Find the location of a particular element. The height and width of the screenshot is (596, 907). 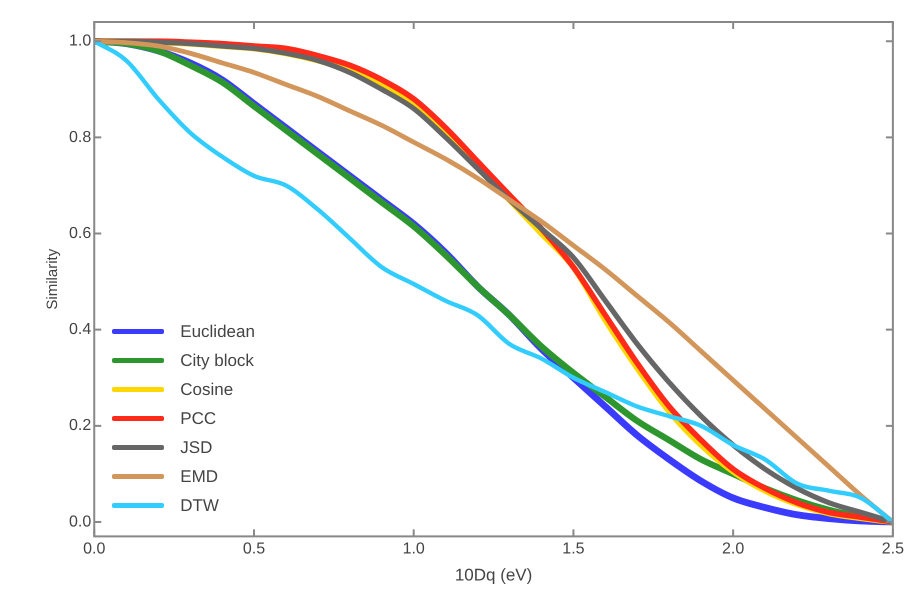

x-tick-label: 1.0 is located at coordinates (413, 549).